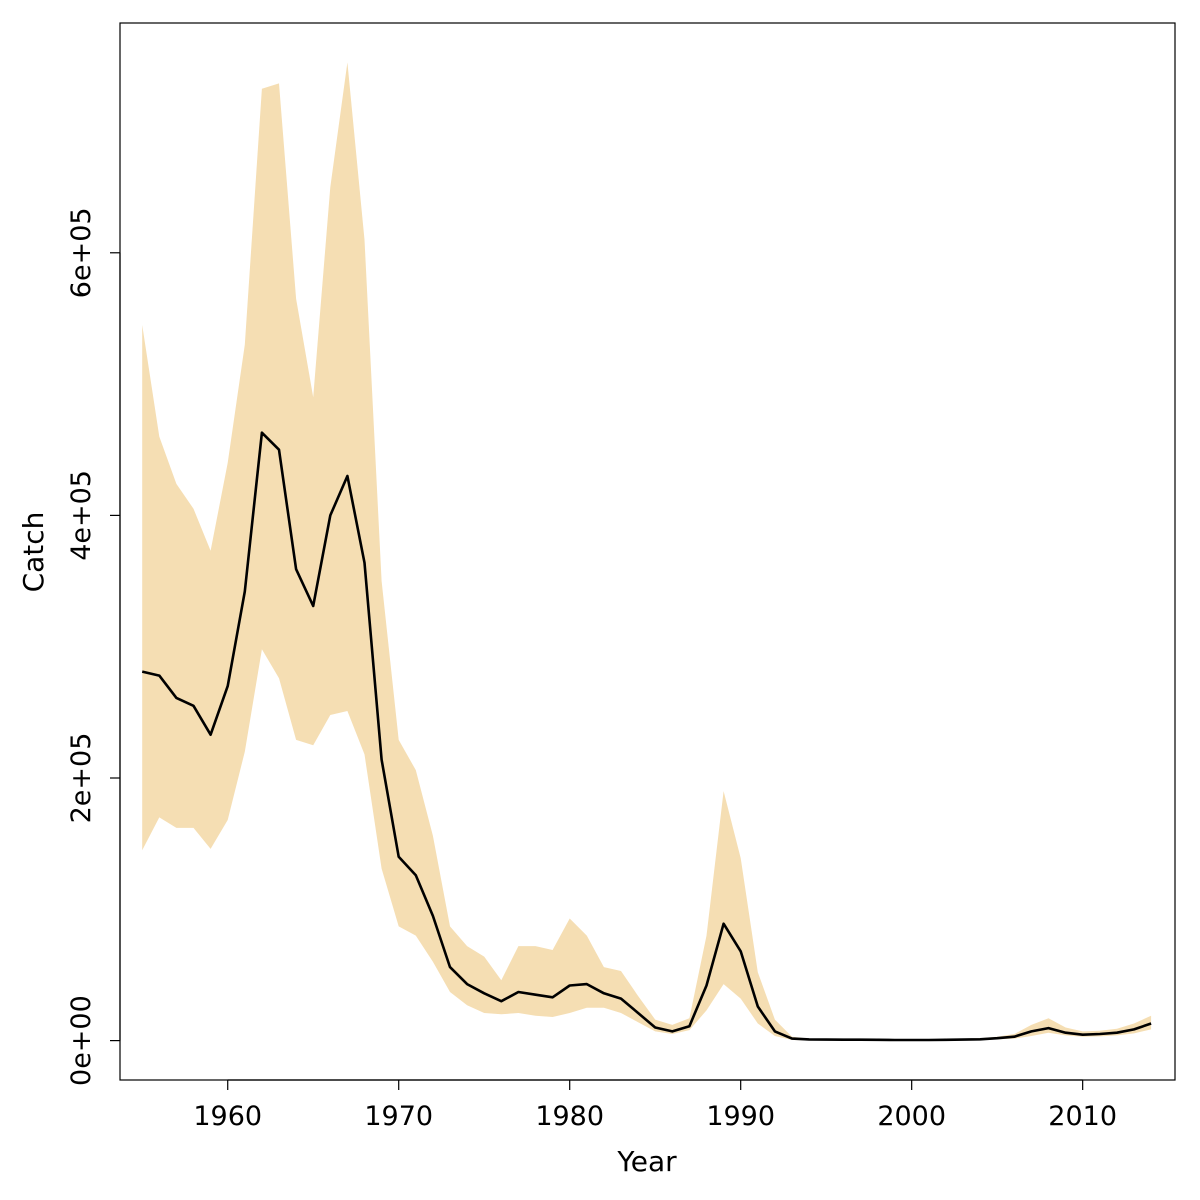  I want to click on y-tick-label: 2e+05, so click(81, 778).